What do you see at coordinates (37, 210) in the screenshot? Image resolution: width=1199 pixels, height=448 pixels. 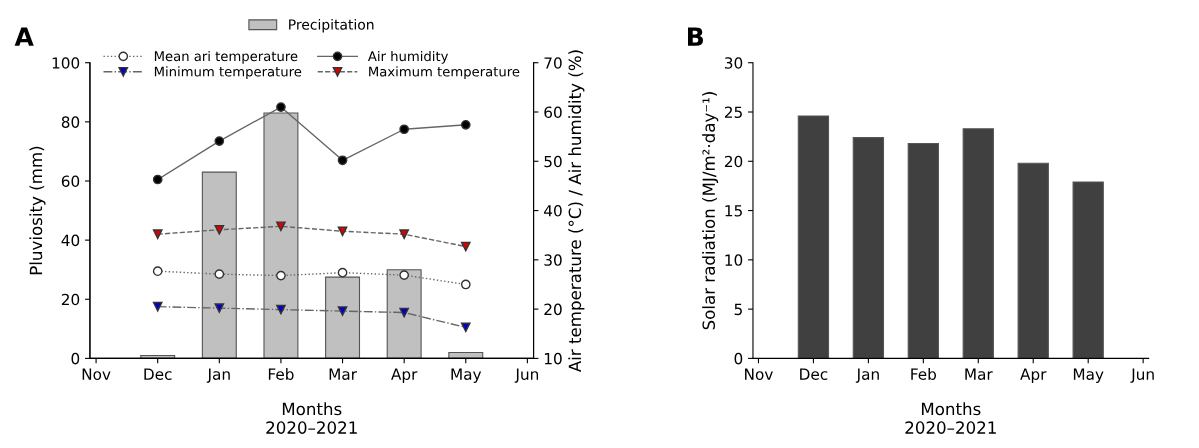 I see `y-axis-title: Pluviosity (mm)` at bounding box center [37, 210].